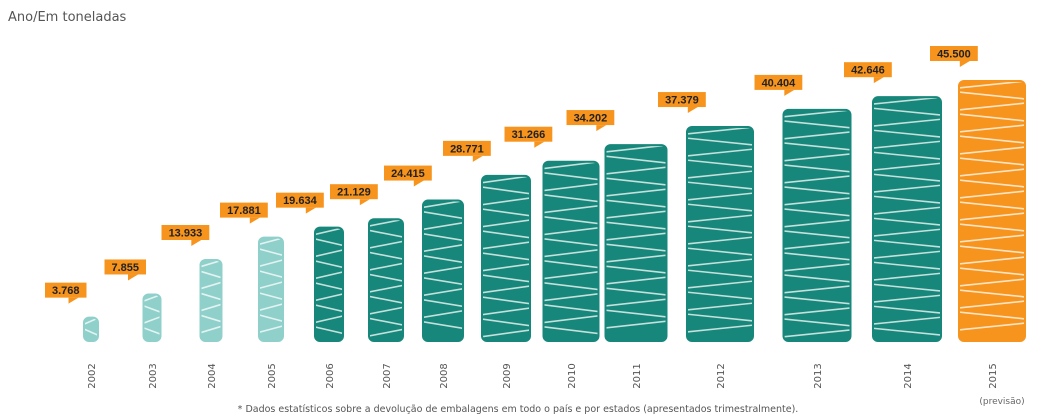  What do you see at coordinates (153, 375) in the screenshot?
I see `year-label-2003: 2003` at bounding box center [153, 375].